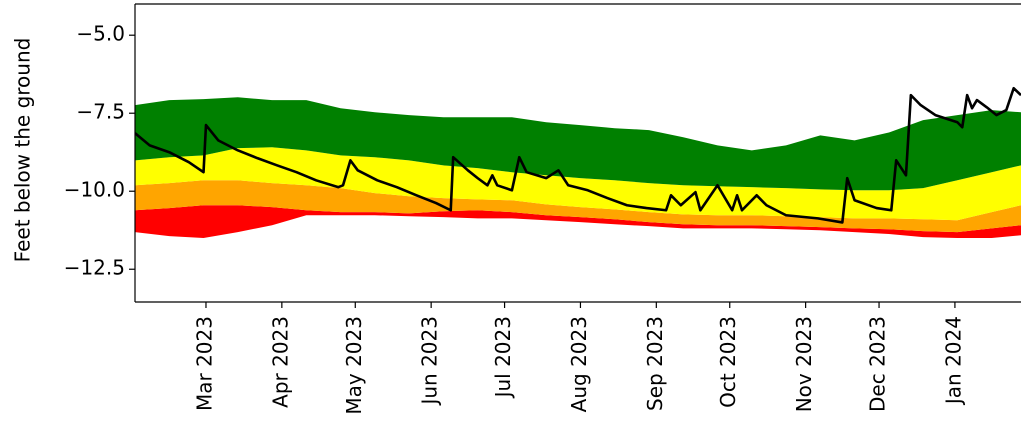  I want to click on y-tick-label: −5.0, so click(100, 34).